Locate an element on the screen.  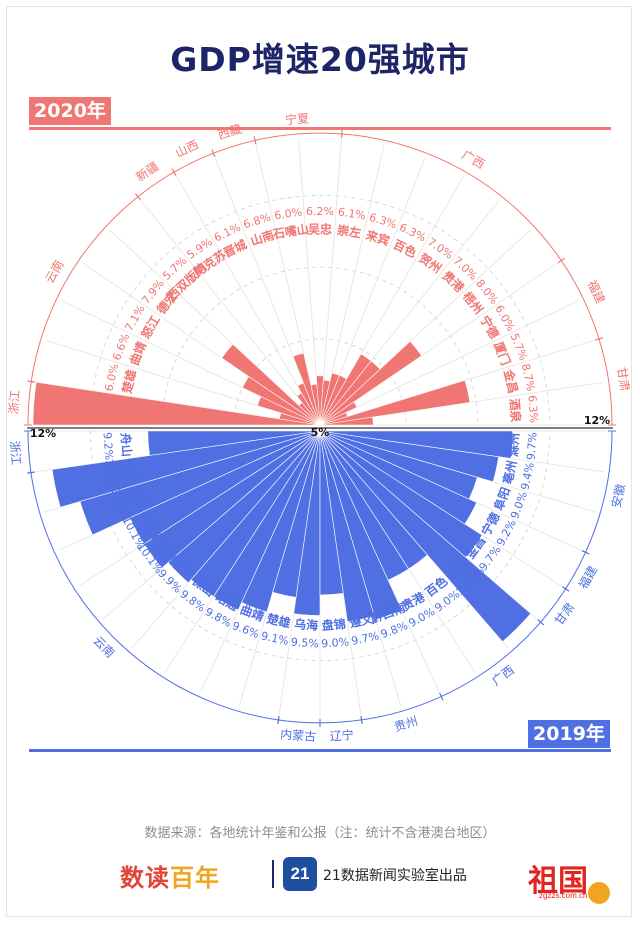
axis-max-label-right: 12% is located at coordinates (597, 420).